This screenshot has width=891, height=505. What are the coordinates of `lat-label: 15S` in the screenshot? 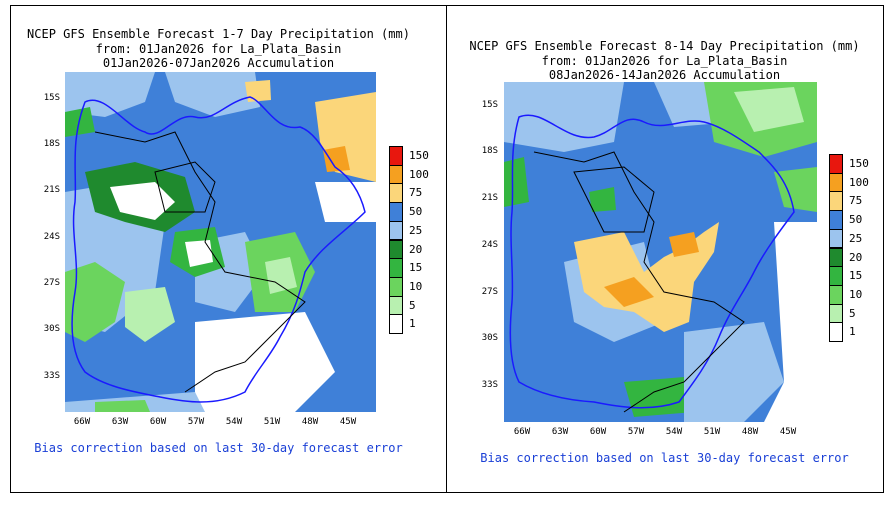 It's located at (51, 98).